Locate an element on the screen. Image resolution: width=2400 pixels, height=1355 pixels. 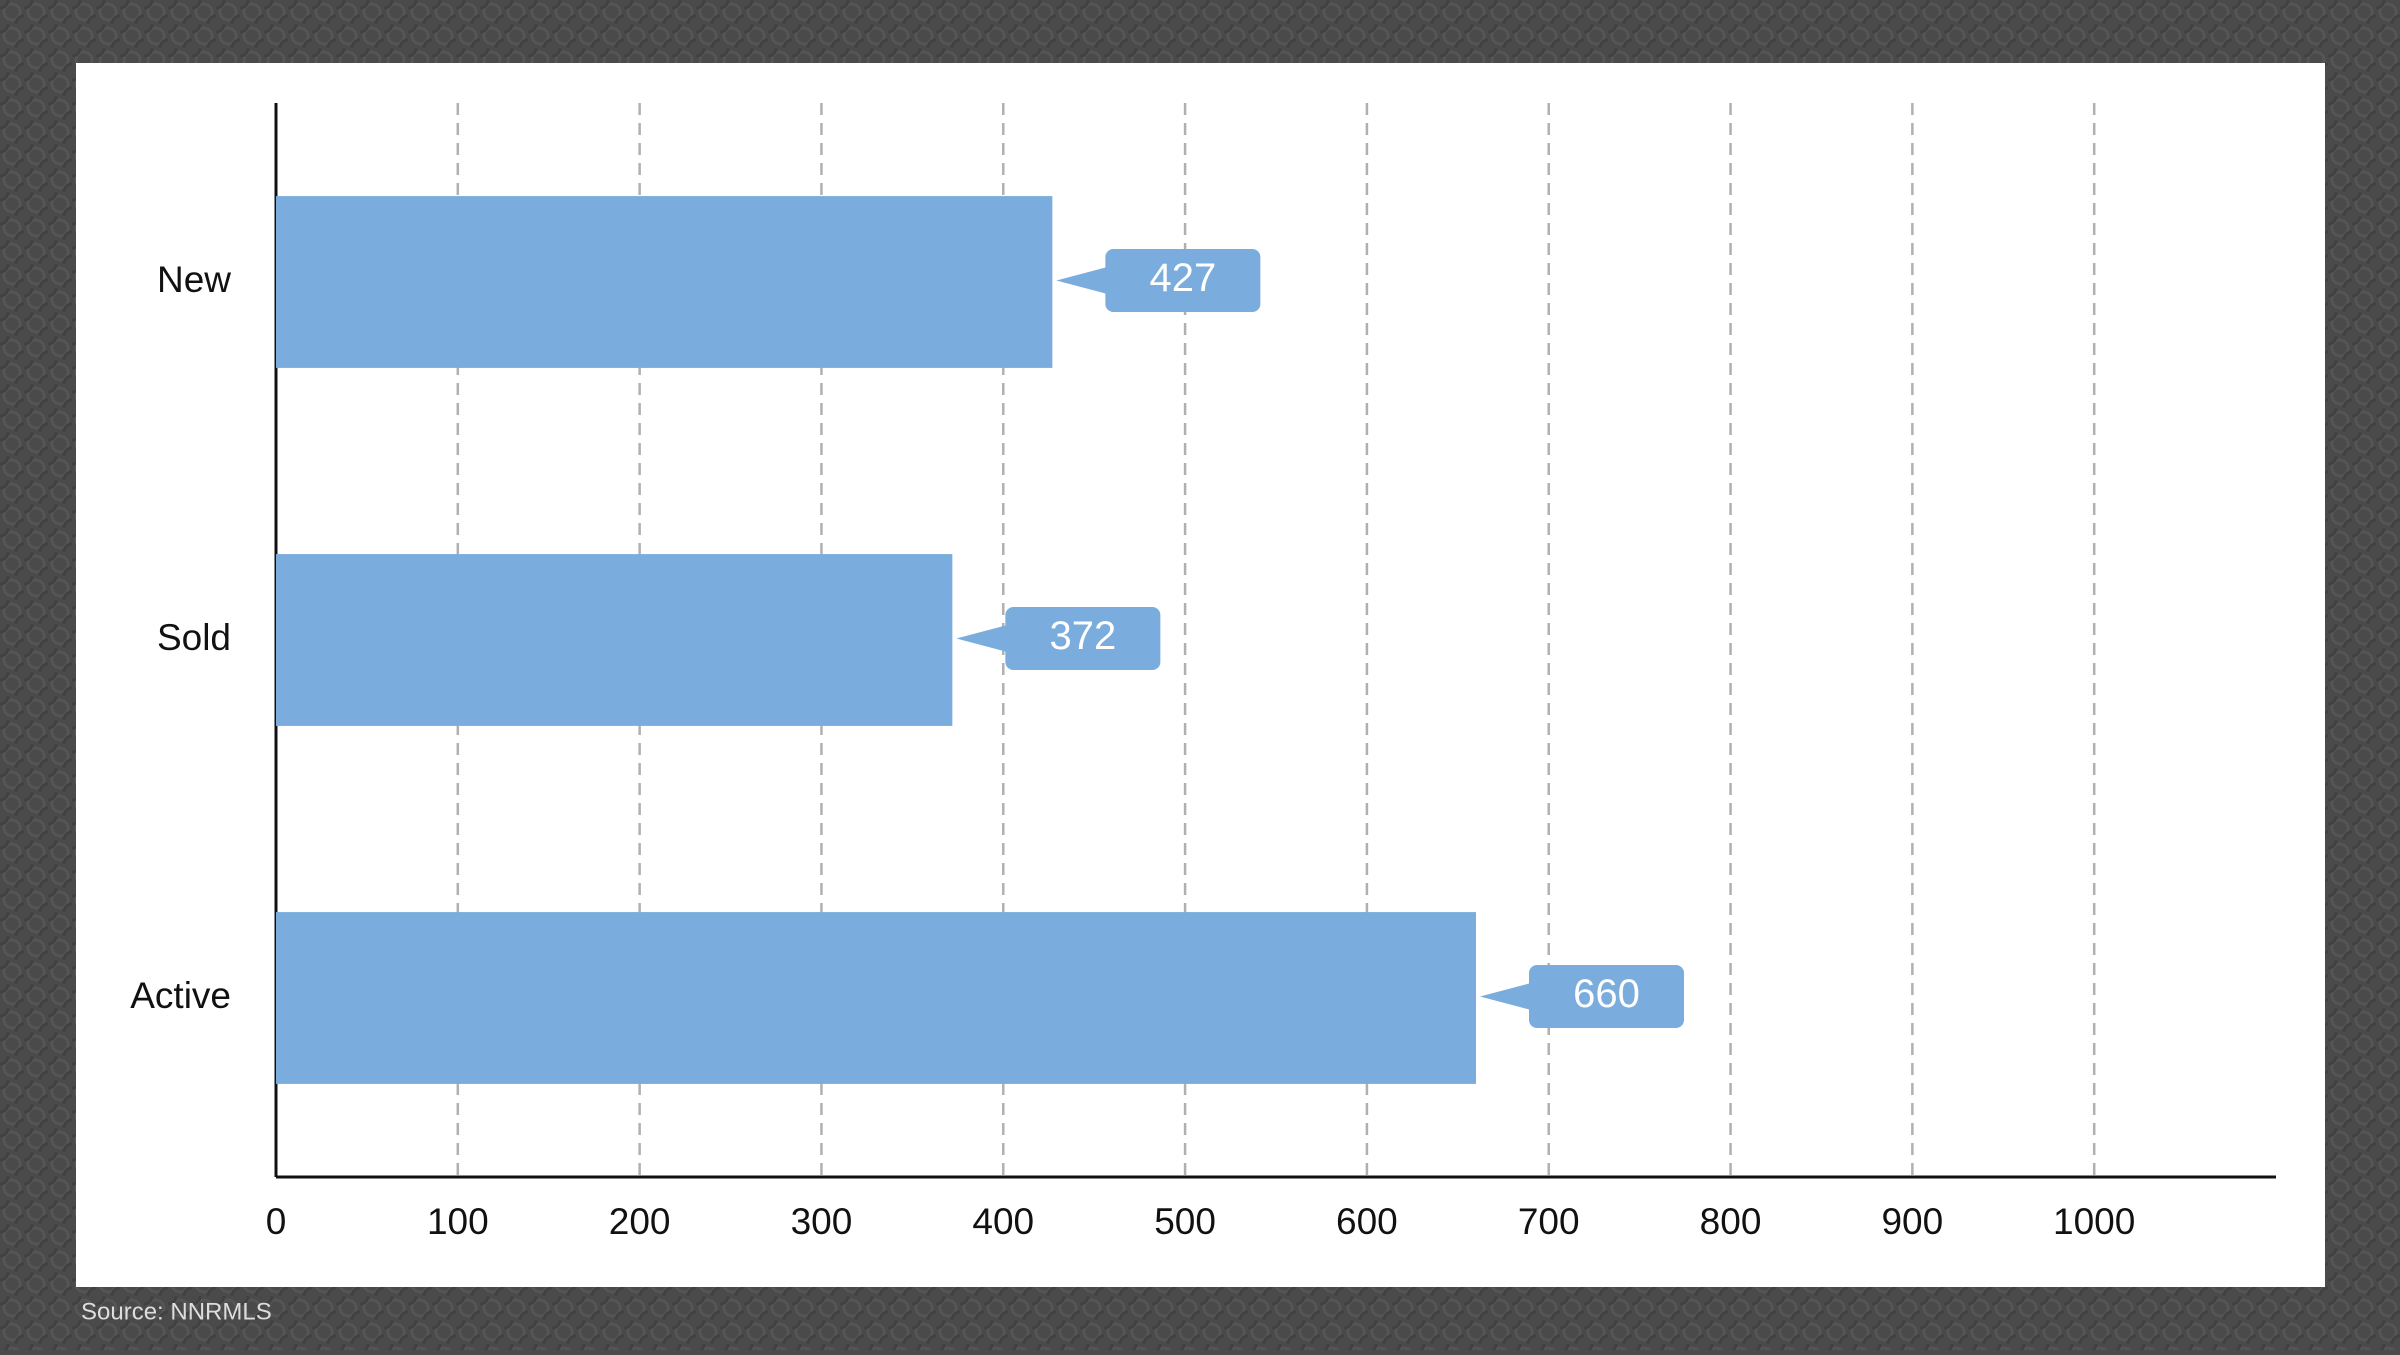
value-label: 372 is located at coordinates (1082, 636).